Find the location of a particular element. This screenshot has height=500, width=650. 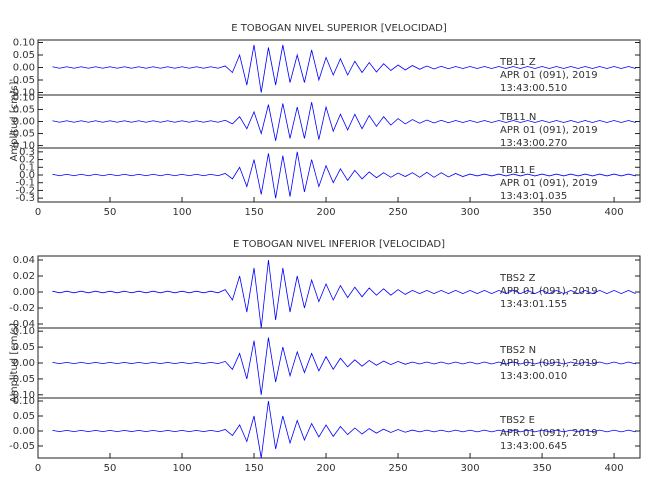

y-tick-label: 0.2 is located at coordinates (27, 160).